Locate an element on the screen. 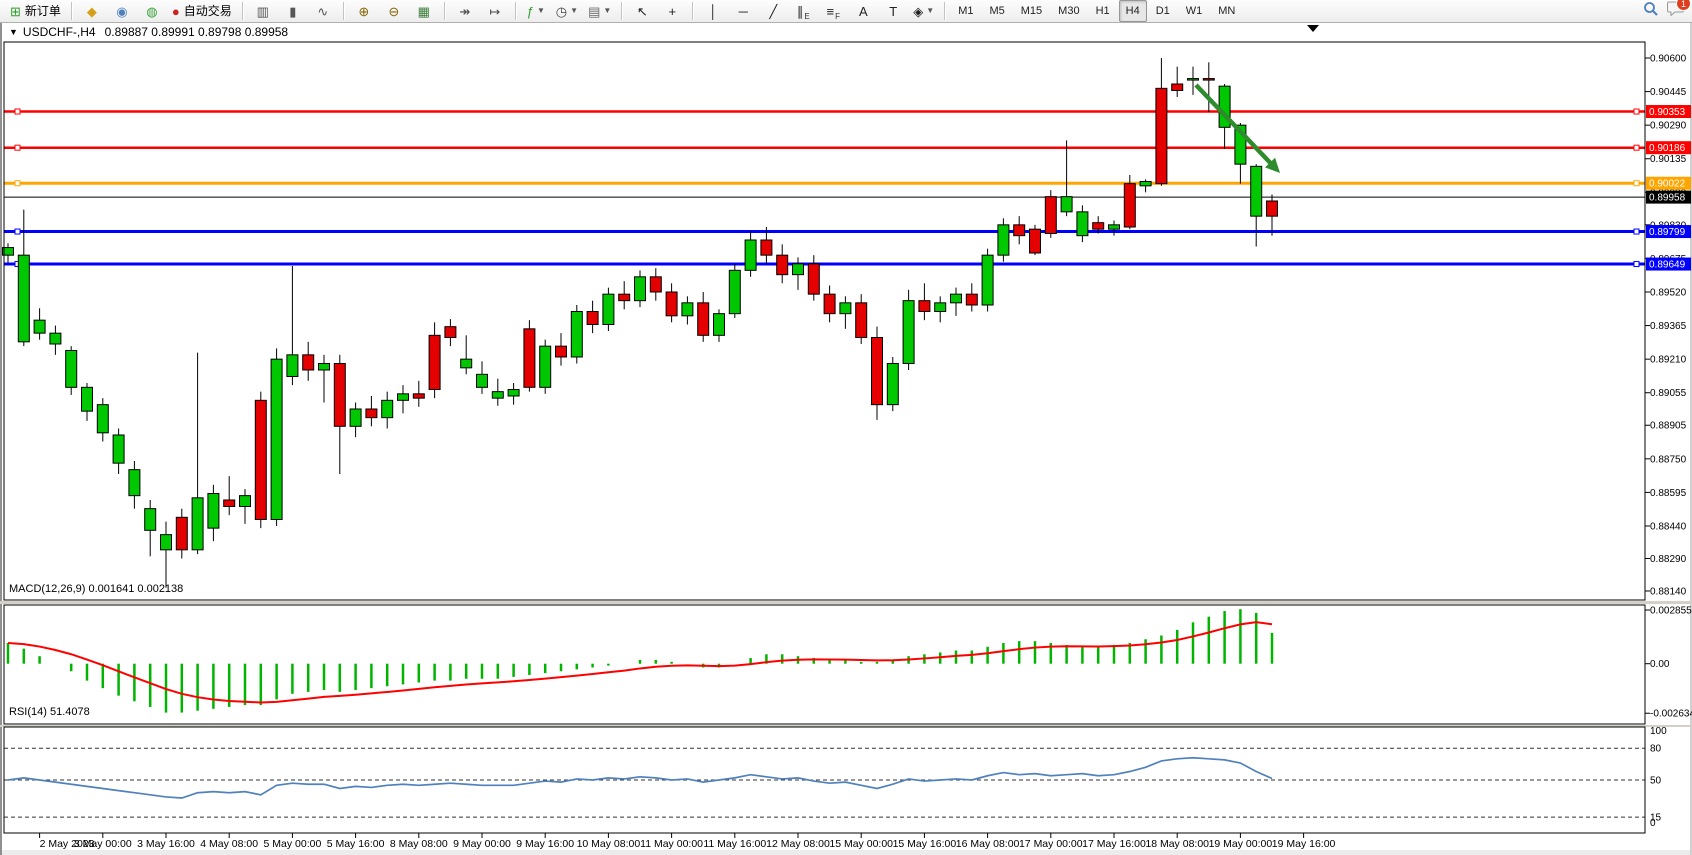 This screenshot has width=1692, height=855. candlestick-chart-button: ▮ is located at coordinates (293, 11).